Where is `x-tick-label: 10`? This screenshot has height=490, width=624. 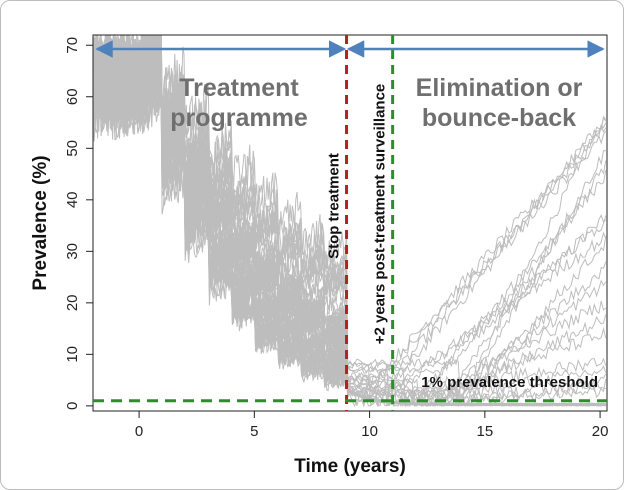
x-tick-label: 10 is located at coordinates (369, 431).